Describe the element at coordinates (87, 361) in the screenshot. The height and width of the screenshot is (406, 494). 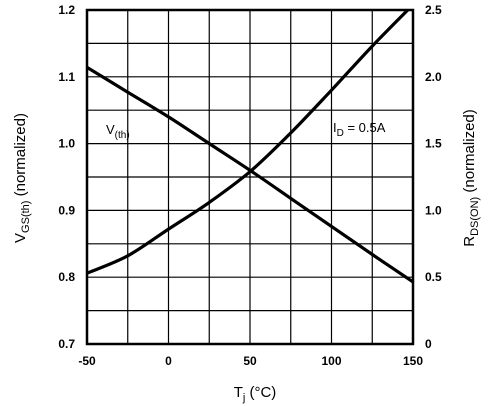
I see `x-tick-label: -50` at that location.